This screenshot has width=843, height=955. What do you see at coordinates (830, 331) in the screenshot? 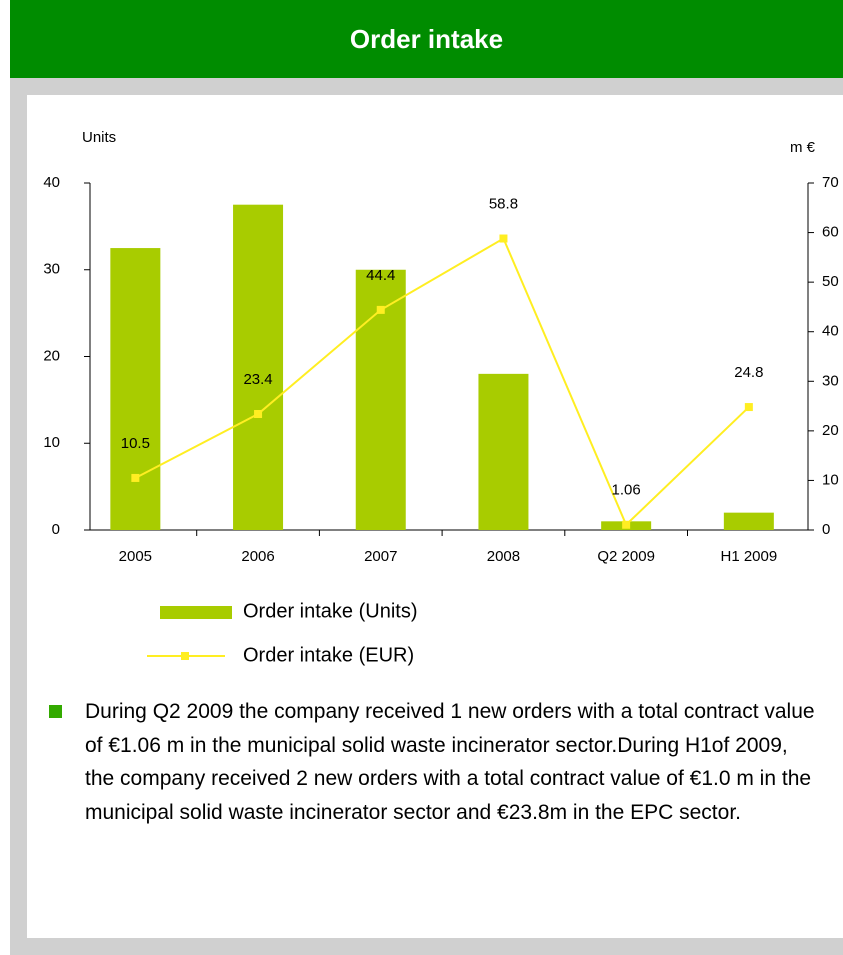
I see `y2-tick-label: 40` at bounding box center [830, 331].